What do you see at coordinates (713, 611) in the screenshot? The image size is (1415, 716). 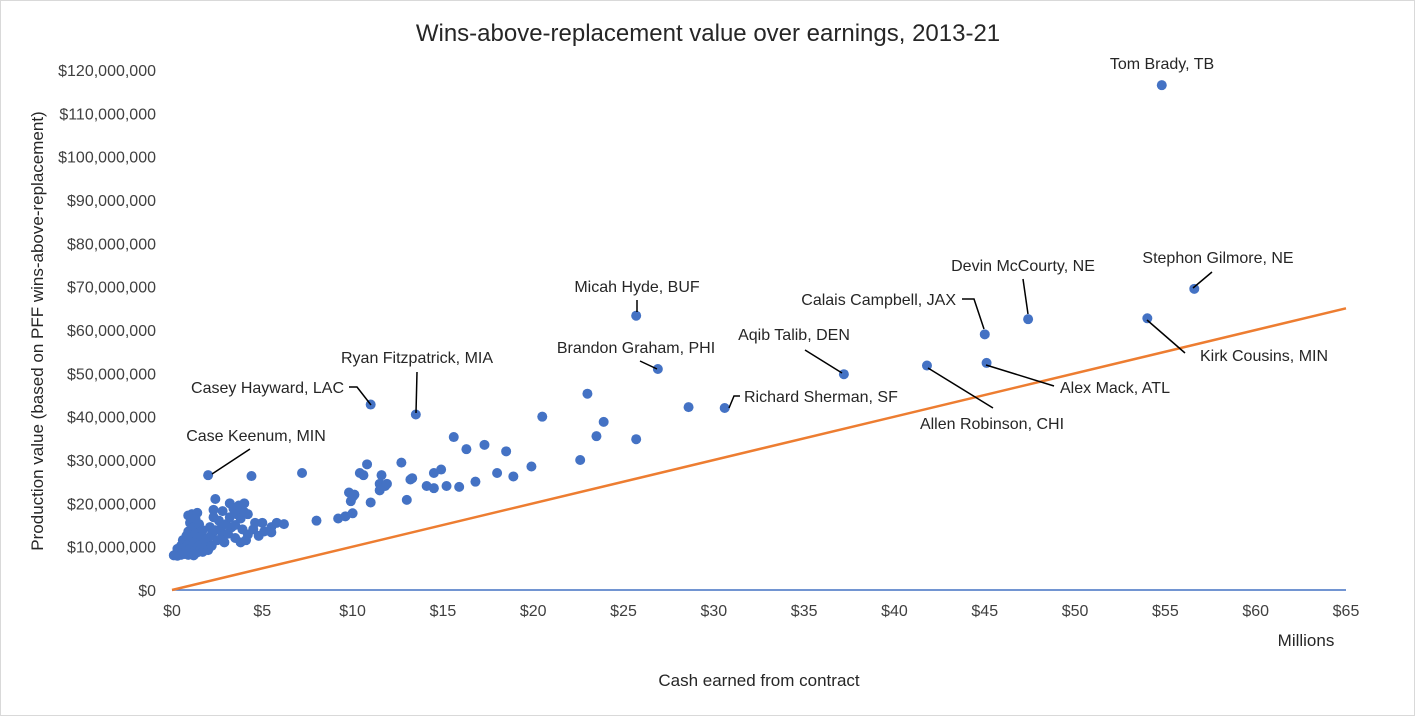 I see `x-tick-label: $30` at bounding box center [713, 611].